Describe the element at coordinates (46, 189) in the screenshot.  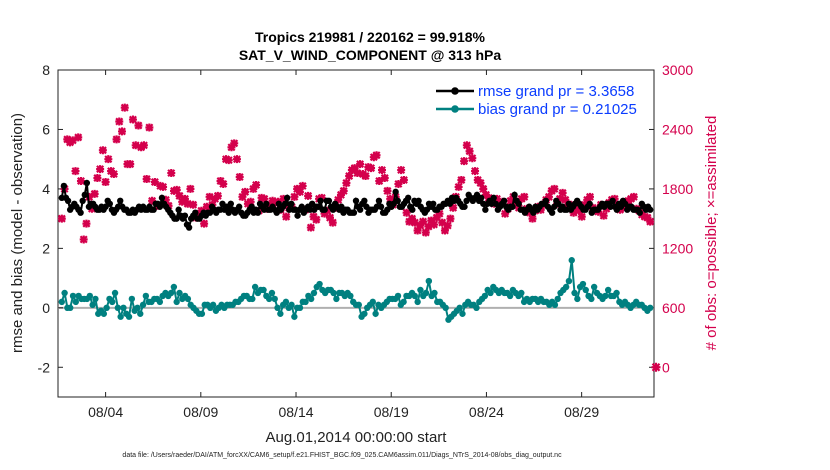
I see `left-tick-label: 4` at that location.